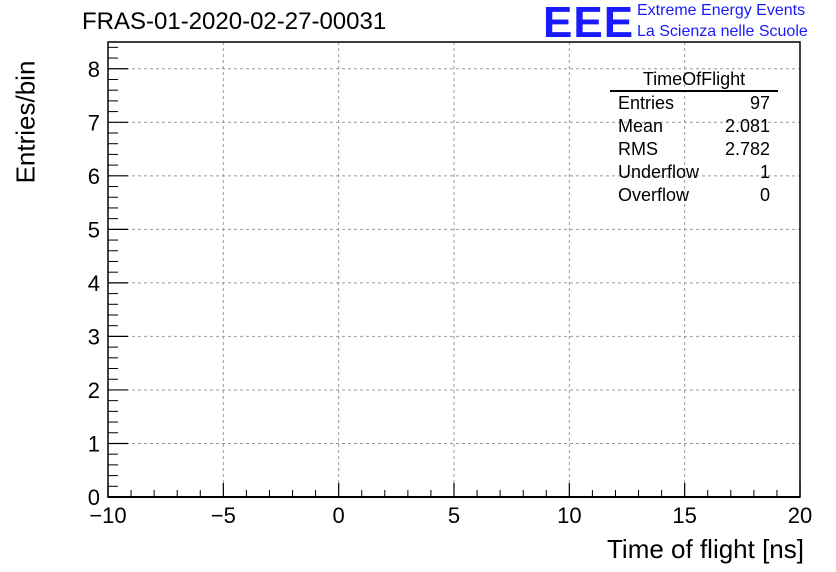  I want to click on y-axis-label: Entries/bin, so click(25, 122).